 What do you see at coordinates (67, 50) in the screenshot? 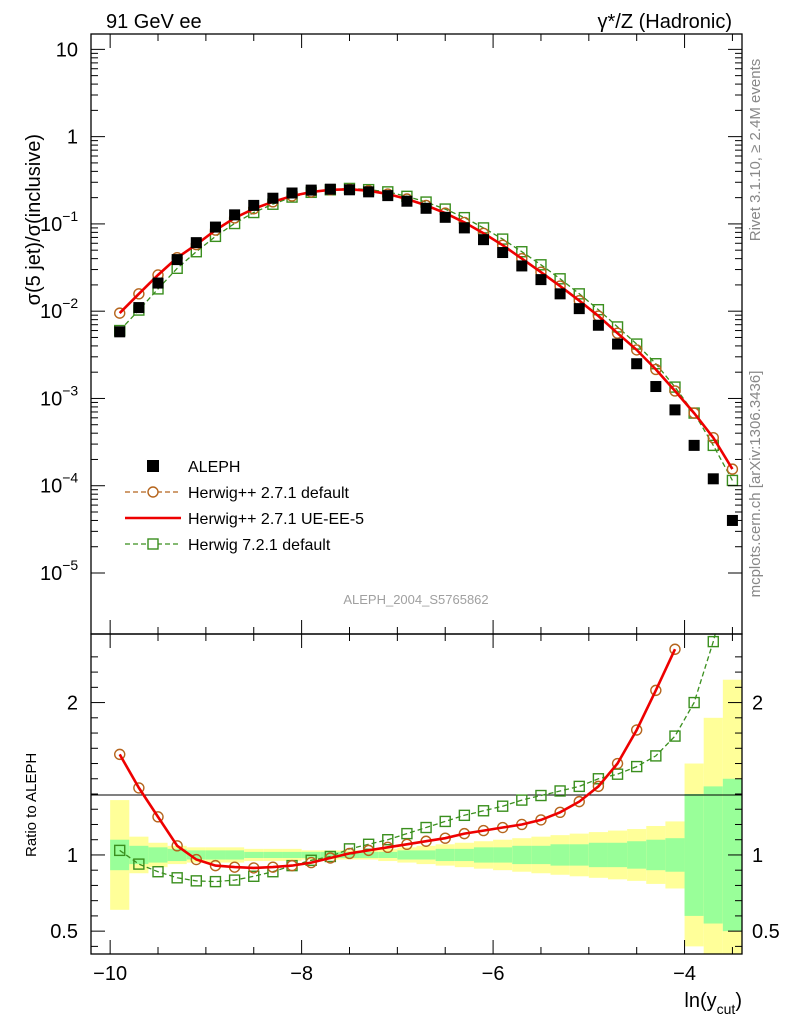
I see `y-tick-label: 10` at bounding box center [67, 50].